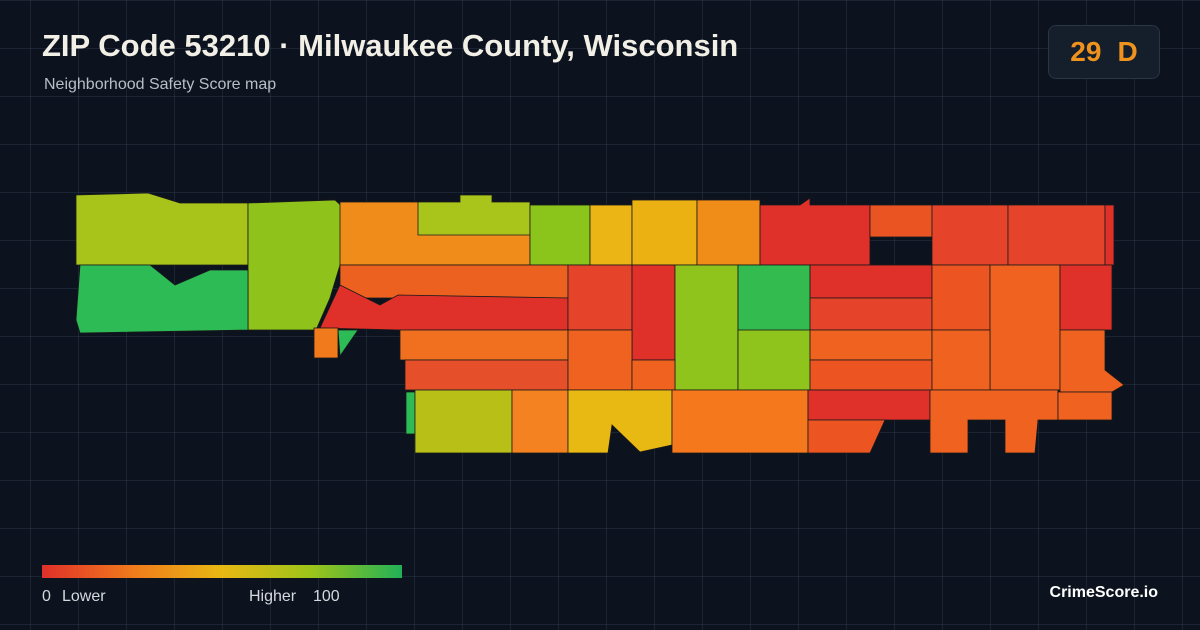  I want to click on legend-gradient, so click(222, 571).